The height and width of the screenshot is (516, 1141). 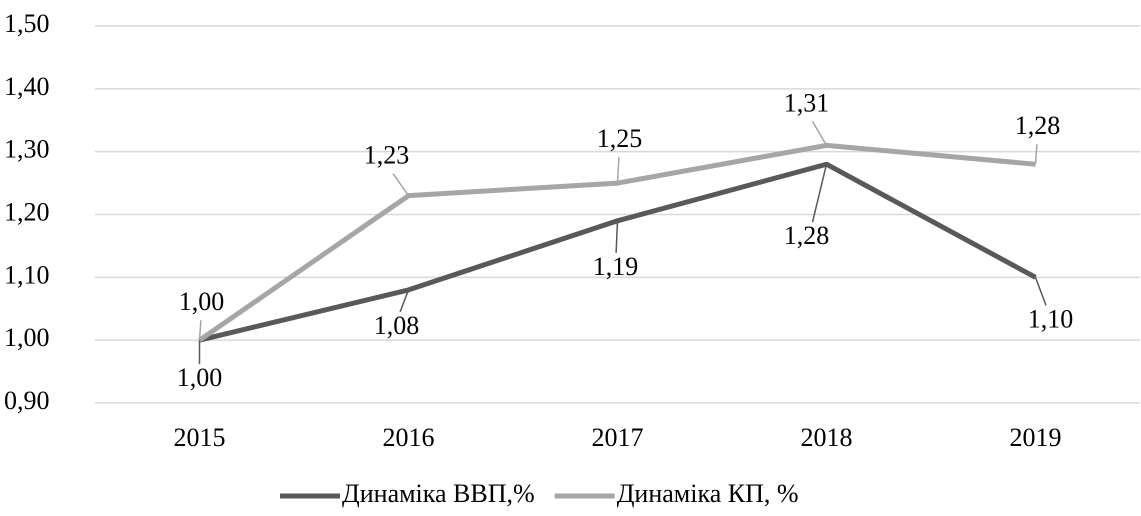 I want to click on y-tick-label: 1,10, so click(x=27, y=274).